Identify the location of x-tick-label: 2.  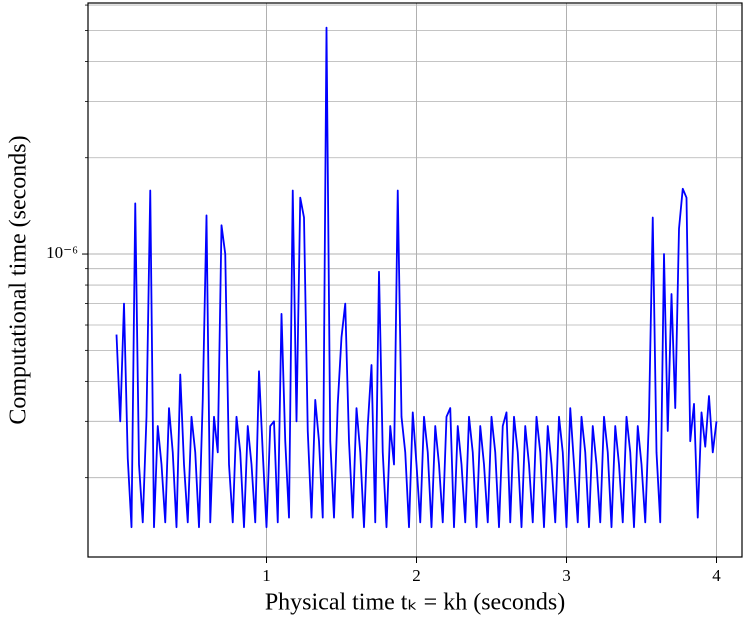
(416, 575).